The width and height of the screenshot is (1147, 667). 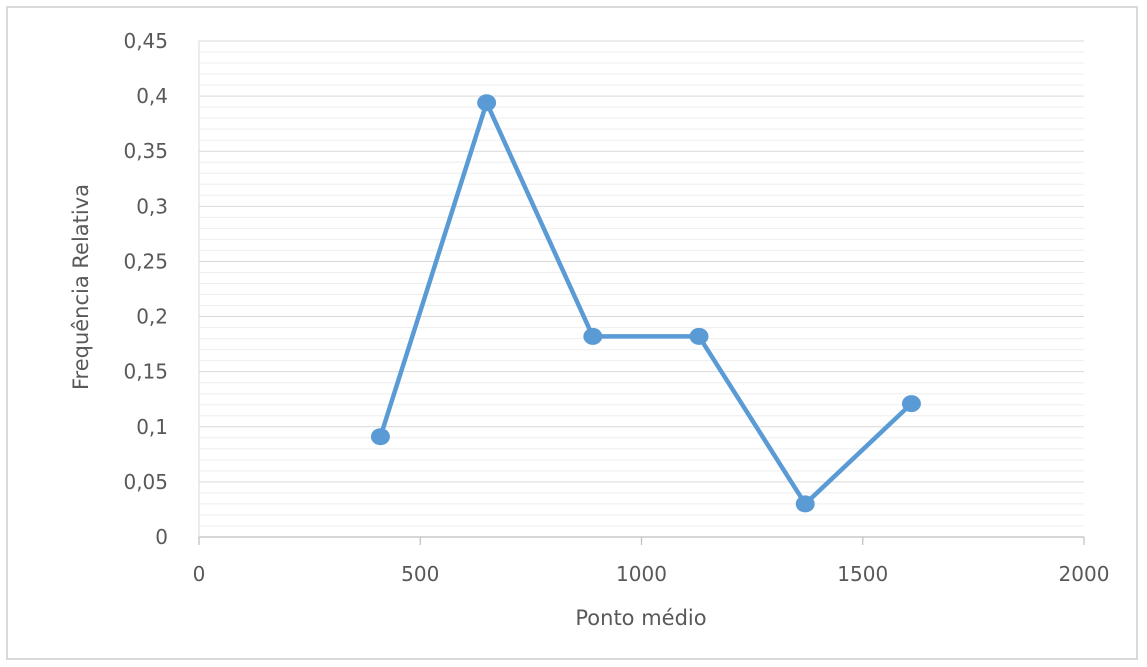 I want to click on y-axis-title: Frequência Relativa, so click(x=81, y=287).